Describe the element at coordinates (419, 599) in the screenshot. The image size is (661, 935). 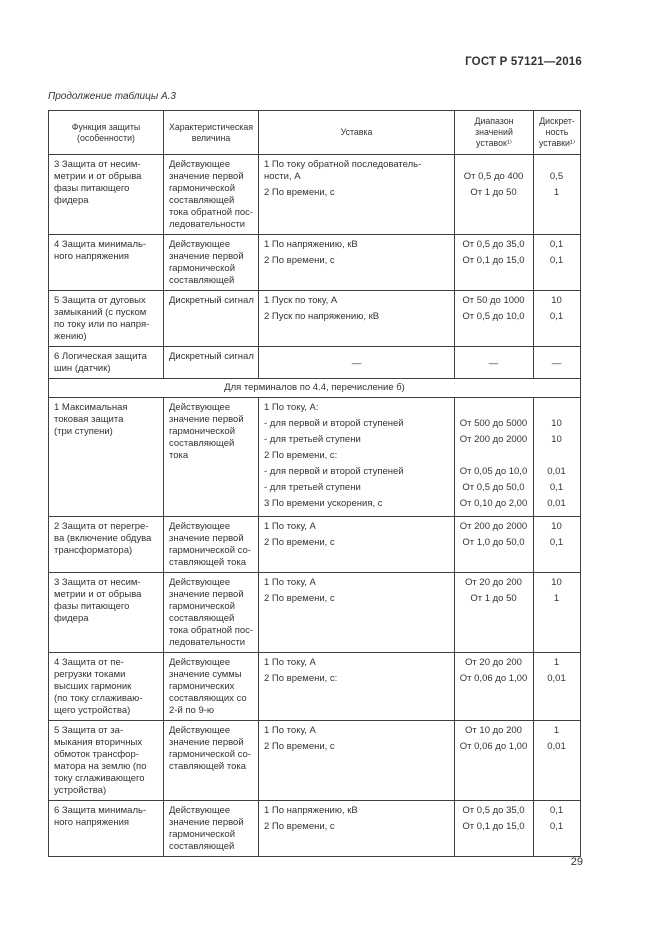
I see `setting-item: 2 По времени, с От 1 до 50 1` at that location.